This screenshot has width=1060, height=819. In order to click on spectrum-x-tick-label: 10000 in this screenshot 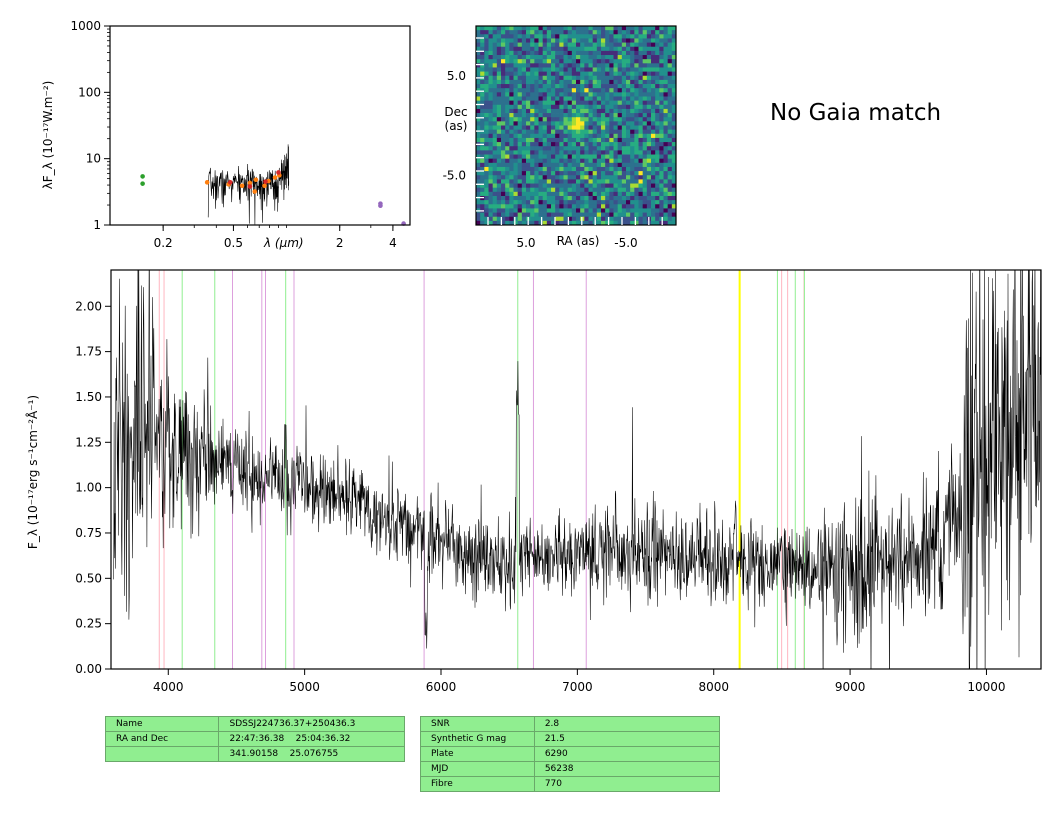, I will do `click(986, 687)`.